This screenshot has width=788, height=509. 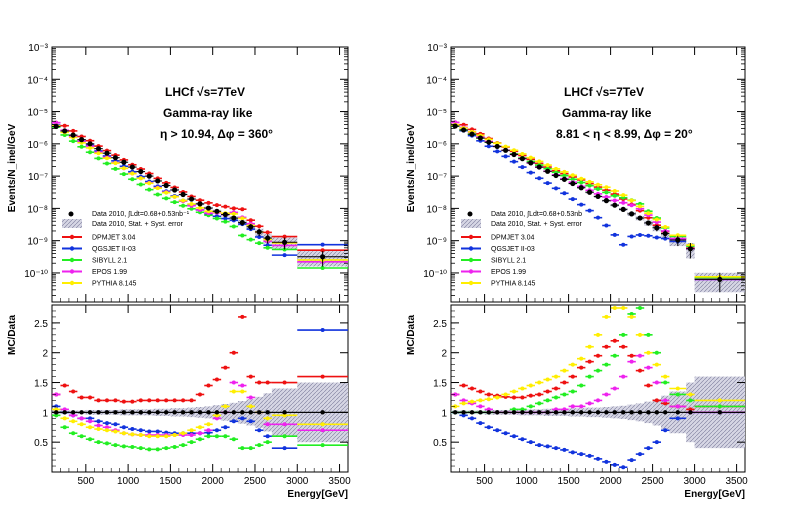 I want to click on y-tick-label: 10⁻⁹, so click(x=436, y=242).